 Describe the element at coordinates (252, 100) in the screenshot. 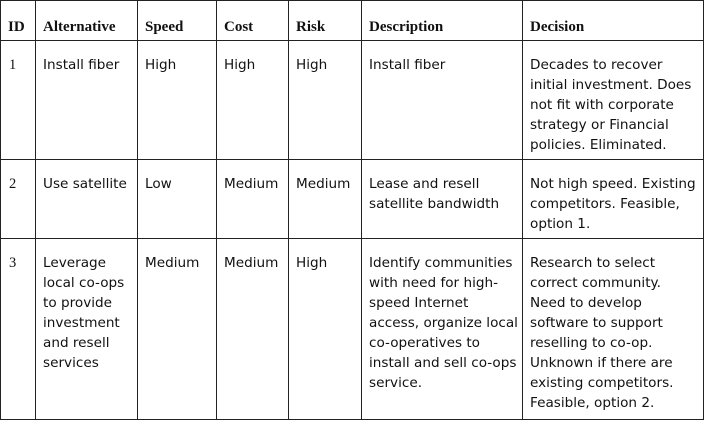

I see `cell-cost: High` at that location.